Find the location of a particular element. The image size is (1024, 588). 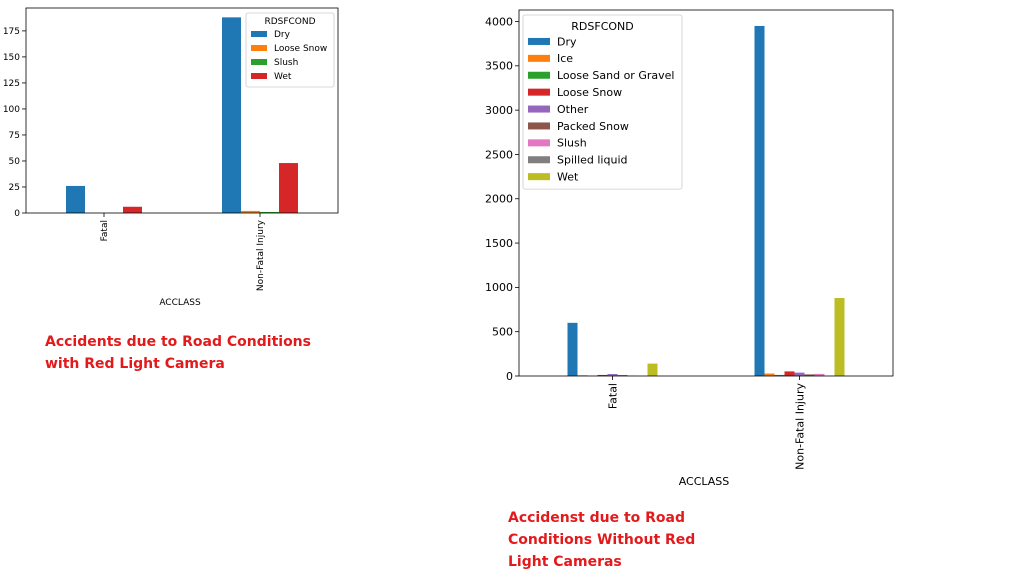

chart1-ytick-label: 100 is located at coordinates (11, 110).